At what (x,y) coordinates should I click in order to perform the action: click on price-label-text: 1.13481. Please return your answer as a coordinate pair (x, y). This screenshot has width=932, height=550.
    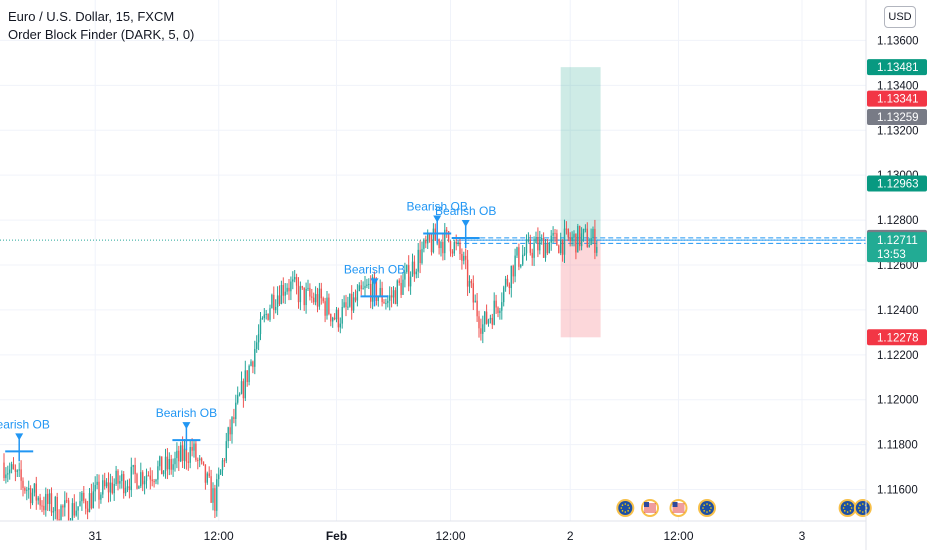
    Looking at the image, I should click on (898, 68).